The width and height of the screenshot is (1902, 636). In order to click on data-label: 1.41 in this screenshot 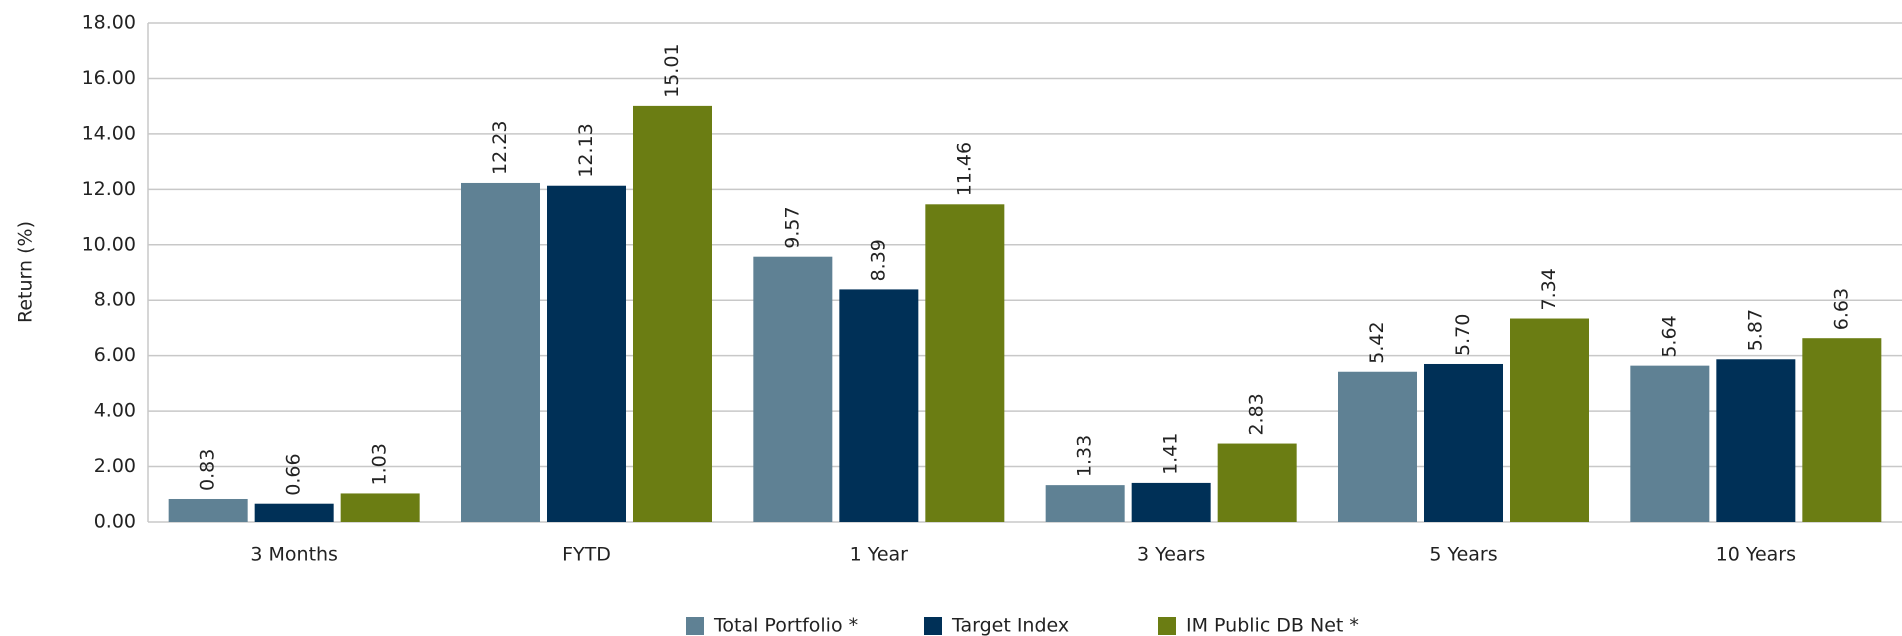, I will do `click(1171, 454)`.